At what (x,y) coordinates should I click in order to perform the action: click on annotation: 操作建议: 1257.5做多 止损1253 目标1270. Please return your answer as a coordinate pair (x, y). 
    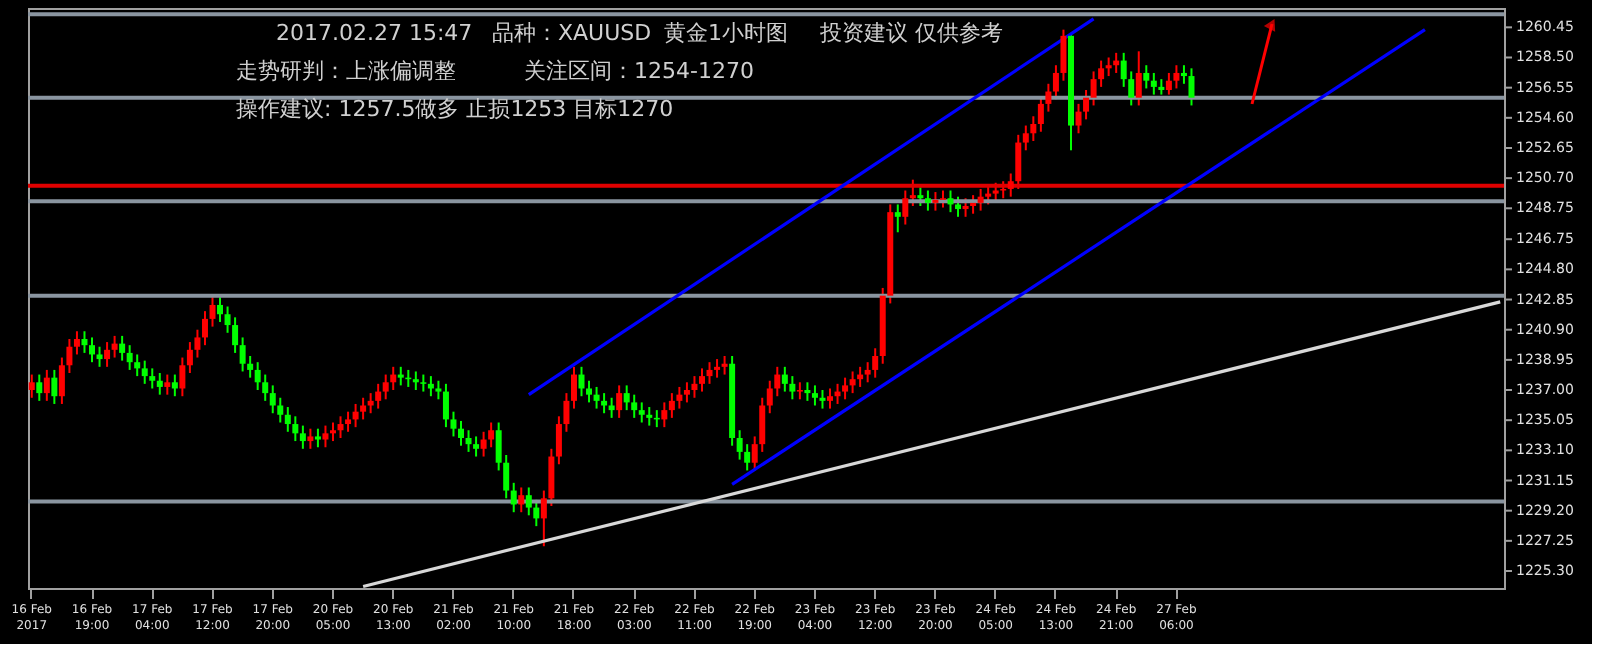
    Looking at the image, I should click on (455, 109).